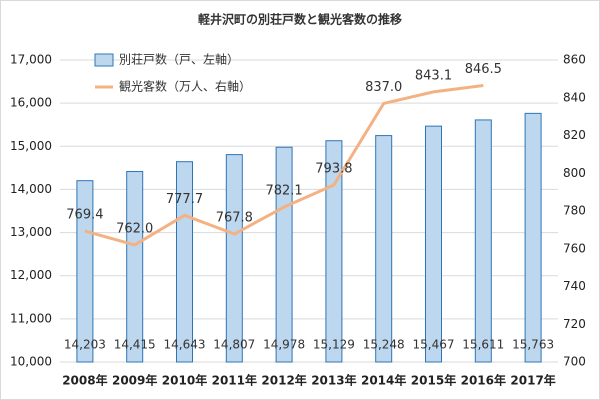 The image size is (600, 400). What do you see at coordinates (184, 199) in the screenshot?
I see `line-value-label: 777.7` at bounding box center [184, 199].